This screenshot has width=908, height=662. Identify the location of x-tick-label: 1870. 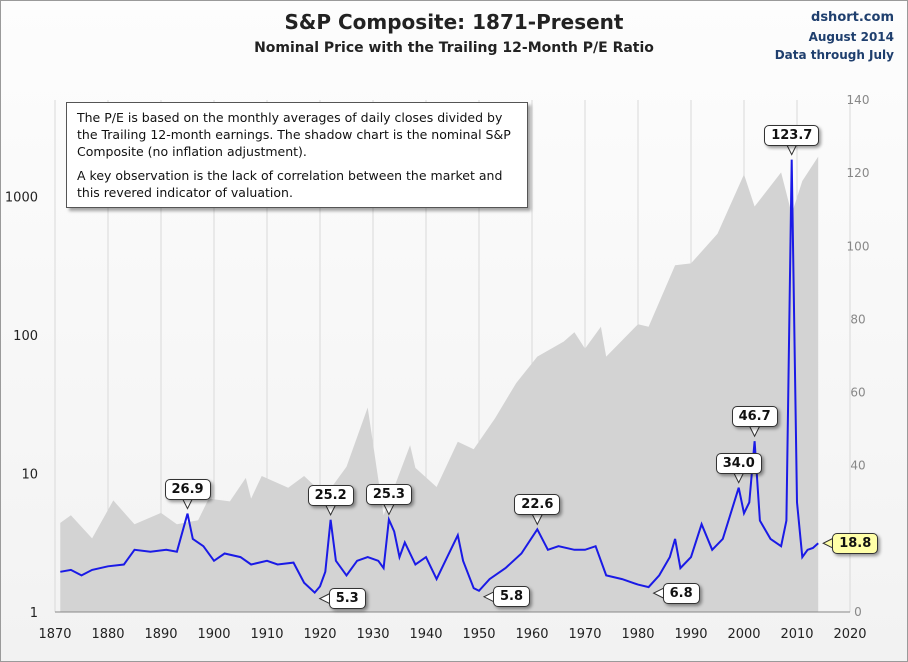
(54, 634).